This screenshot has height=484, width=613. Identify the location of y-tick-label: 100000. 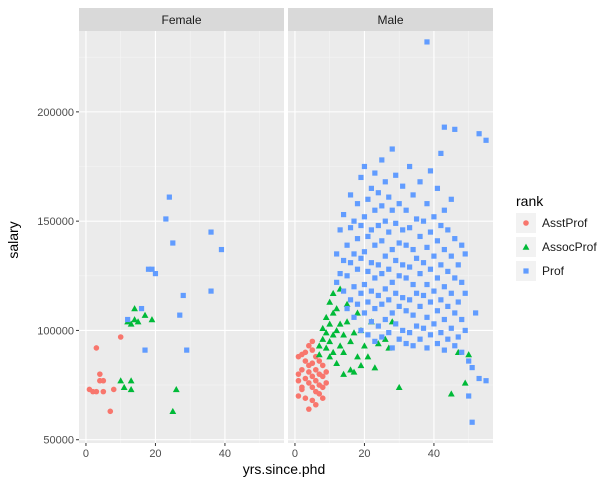
(55, 331).